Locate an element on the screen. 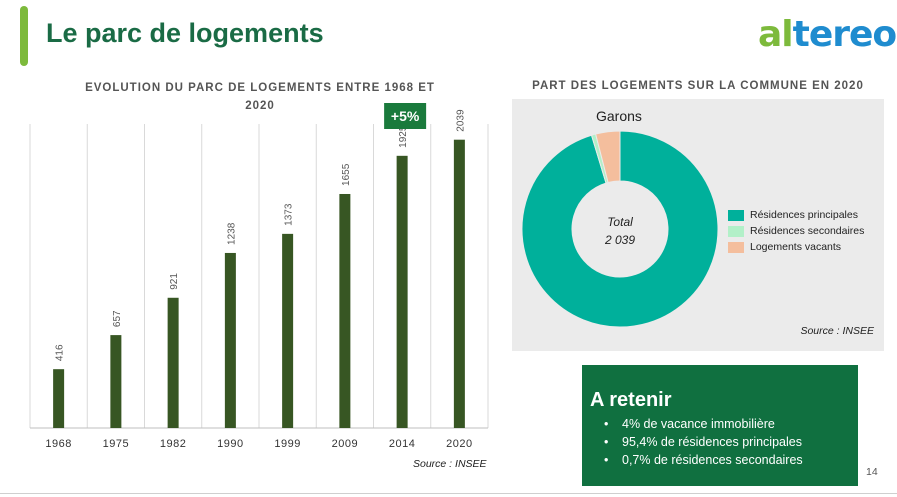  donut-hole is located at coordinates (620, 229).